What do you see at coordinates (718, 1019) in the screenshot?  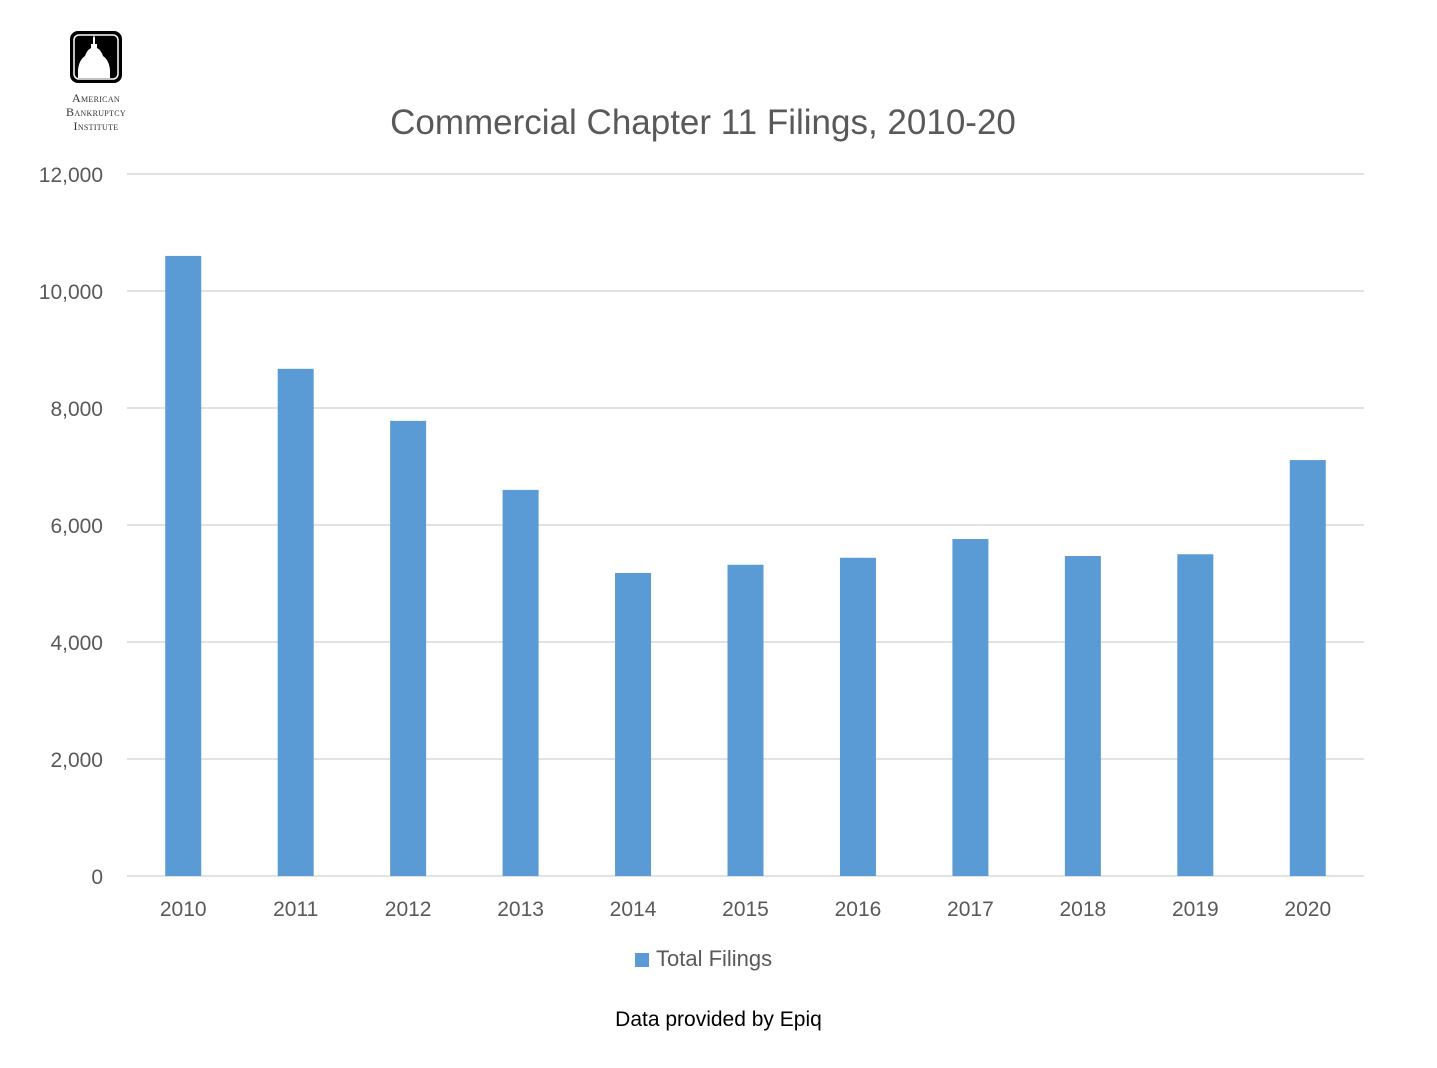 I see `data-credit: Data provided by Epiq` at bounding box center [718, 1019].